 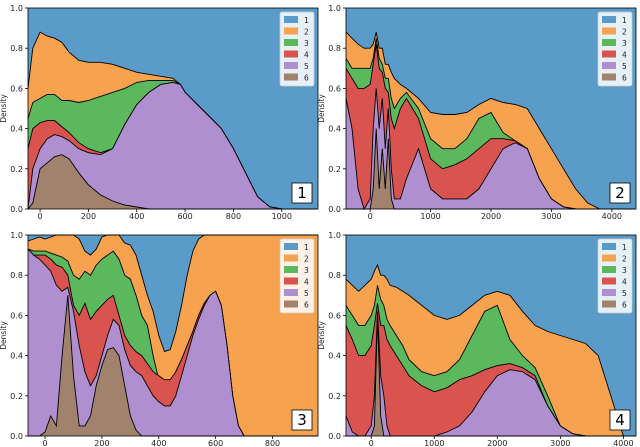 I want to click on x-tick-label: 600, so click(x=184, y=216).